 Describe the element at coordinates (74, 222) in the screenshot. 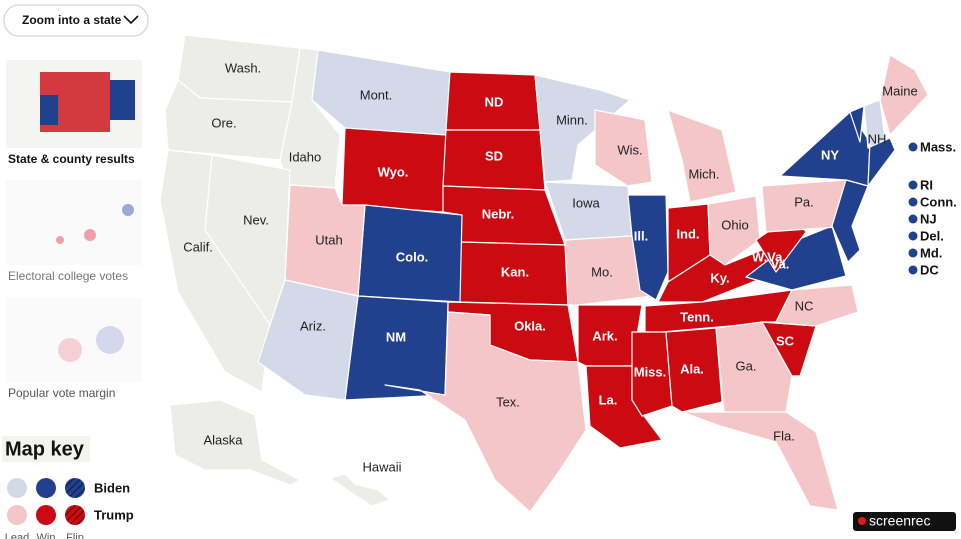

I see `thumb-electoral` at that location.